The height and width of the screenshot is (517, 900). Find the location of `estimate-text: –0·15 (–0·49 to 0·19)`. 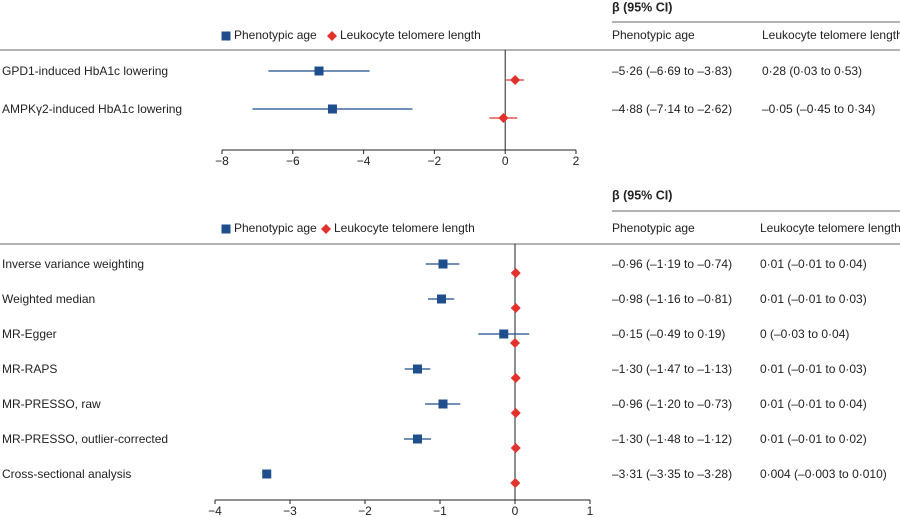

estimate-text: –0·15 (–0·49 to 0·19) is located at coordinates (668, 334).